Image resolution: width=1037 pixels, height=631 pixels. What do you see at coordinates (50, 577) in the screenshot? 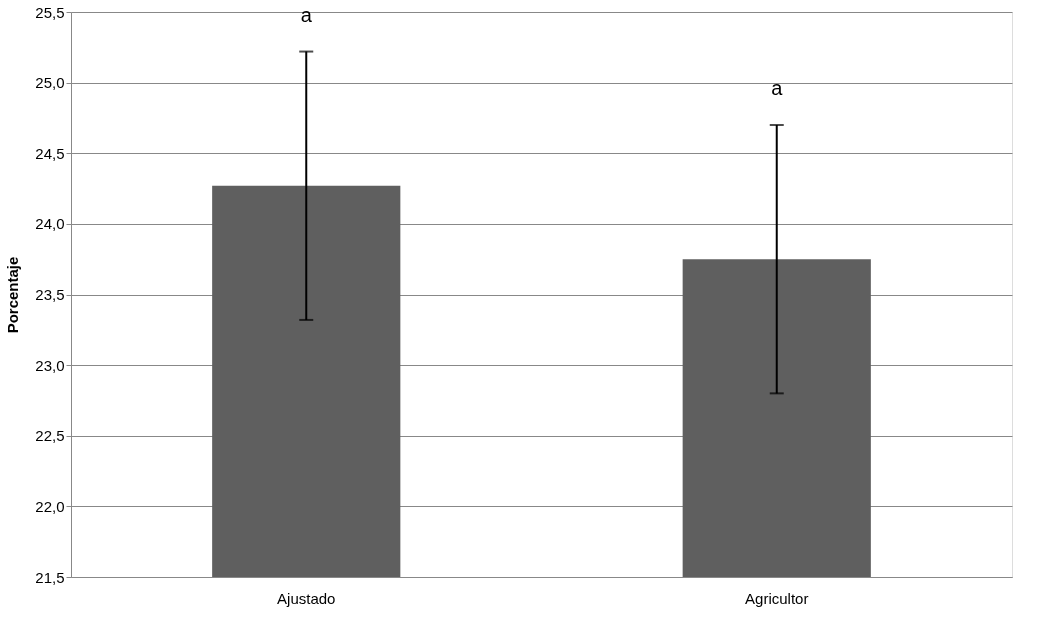
I see `y-tick-label: 21,5` at bounding box center [50, 577].